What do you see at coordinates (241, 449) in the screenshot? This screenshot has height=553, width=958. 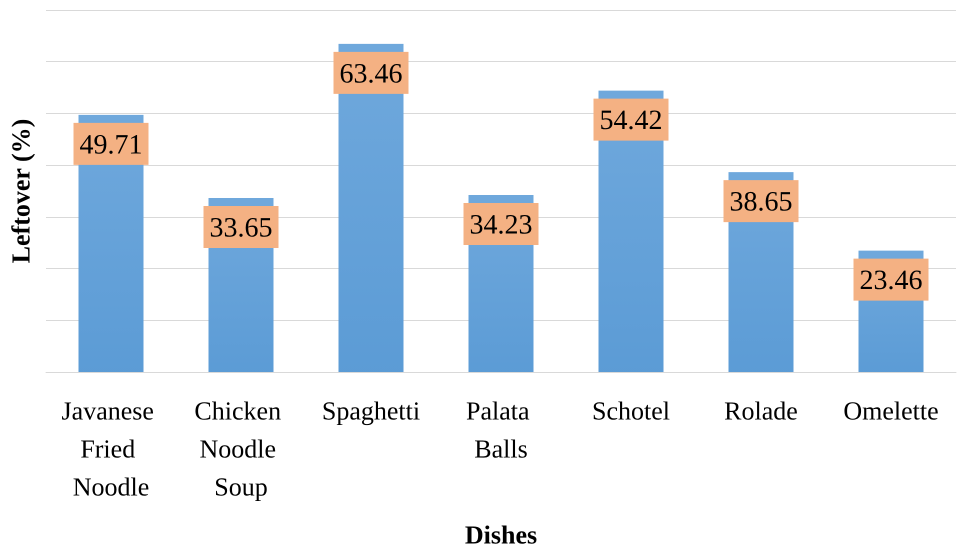 I see `x-tick-label: Chicken Noodle Soup` at bounding box center [241, 449].